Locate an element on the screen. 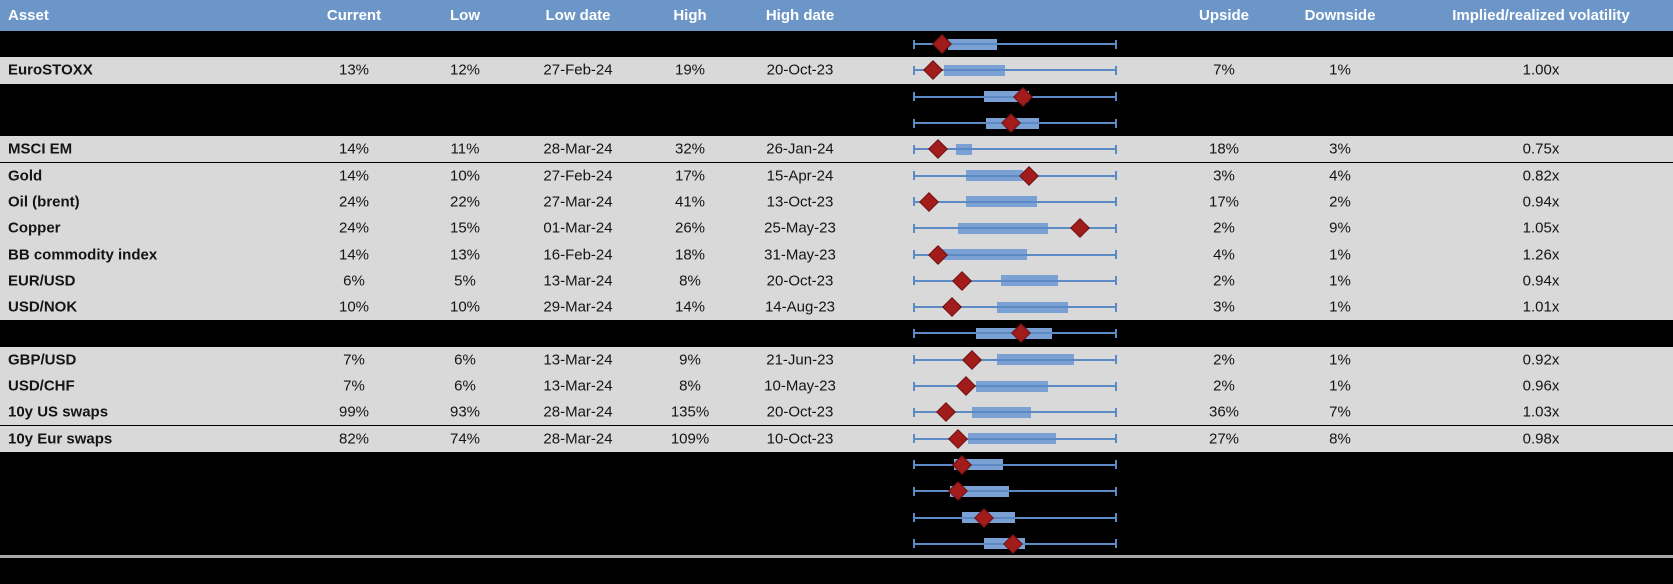 The image size is (1673, 584). downside-value: 2% is located at coordinates (1340, 202).